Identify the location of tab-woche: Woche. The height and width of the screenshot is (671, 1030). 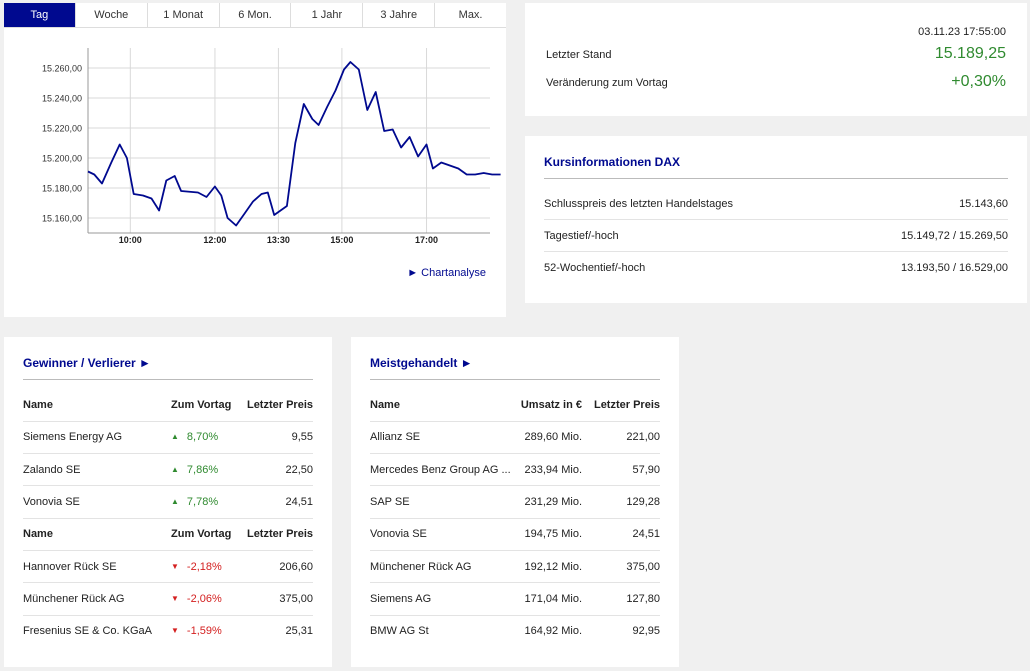
(112, 15).